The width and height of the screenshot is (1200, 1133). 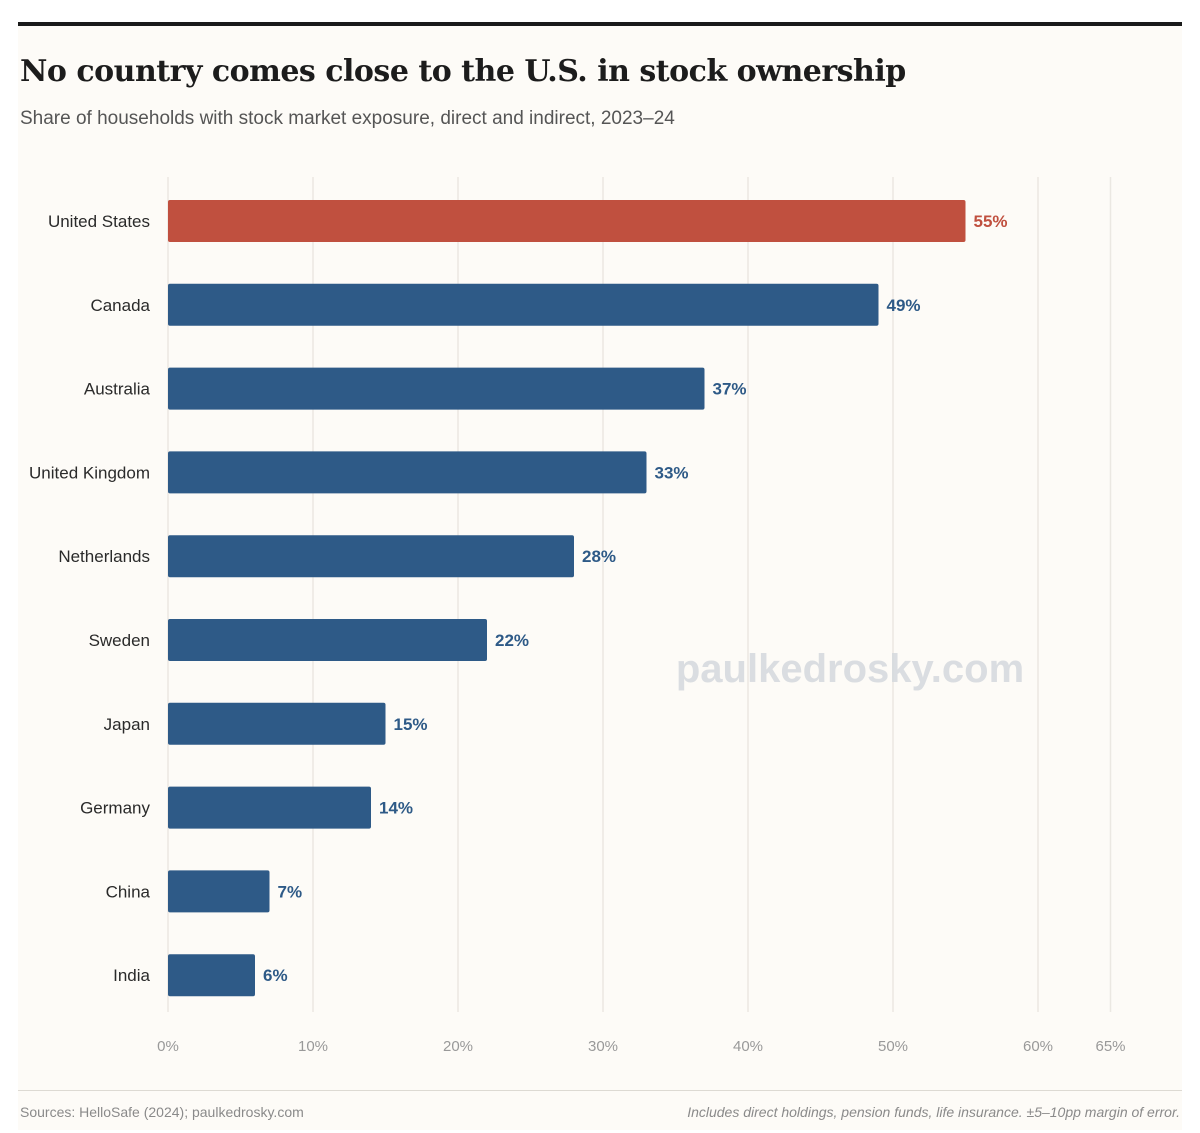 What do you see at coordinates (641, 1046) in the screenshot?
I see `x-axis-ticks: 0% 10% 20% 30% 40% 50% 60% 65%` at bounding box center [641, 1046].